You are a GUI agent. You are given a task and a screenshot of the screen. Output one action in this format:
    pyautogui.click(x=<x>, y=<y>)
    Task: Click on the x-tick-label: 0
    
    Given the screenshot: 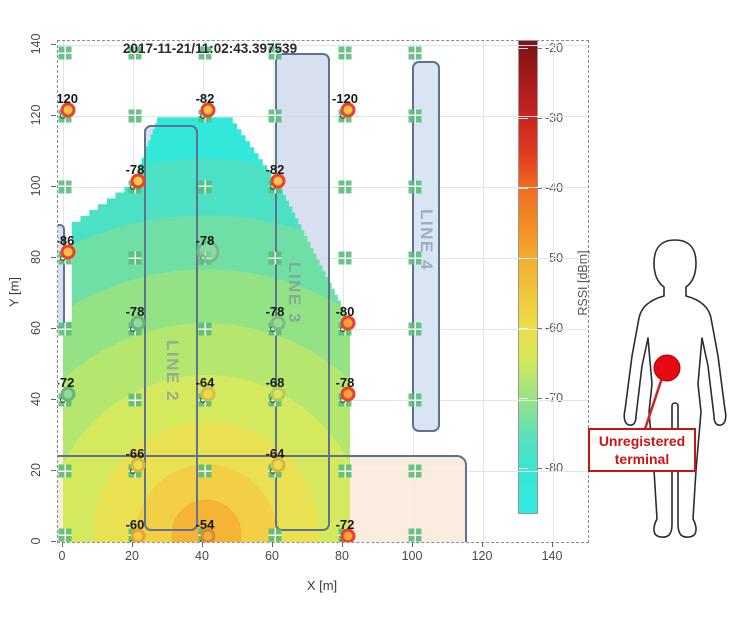 What is the action you would take?
    pyautogui.click(x=62, y=556)
    